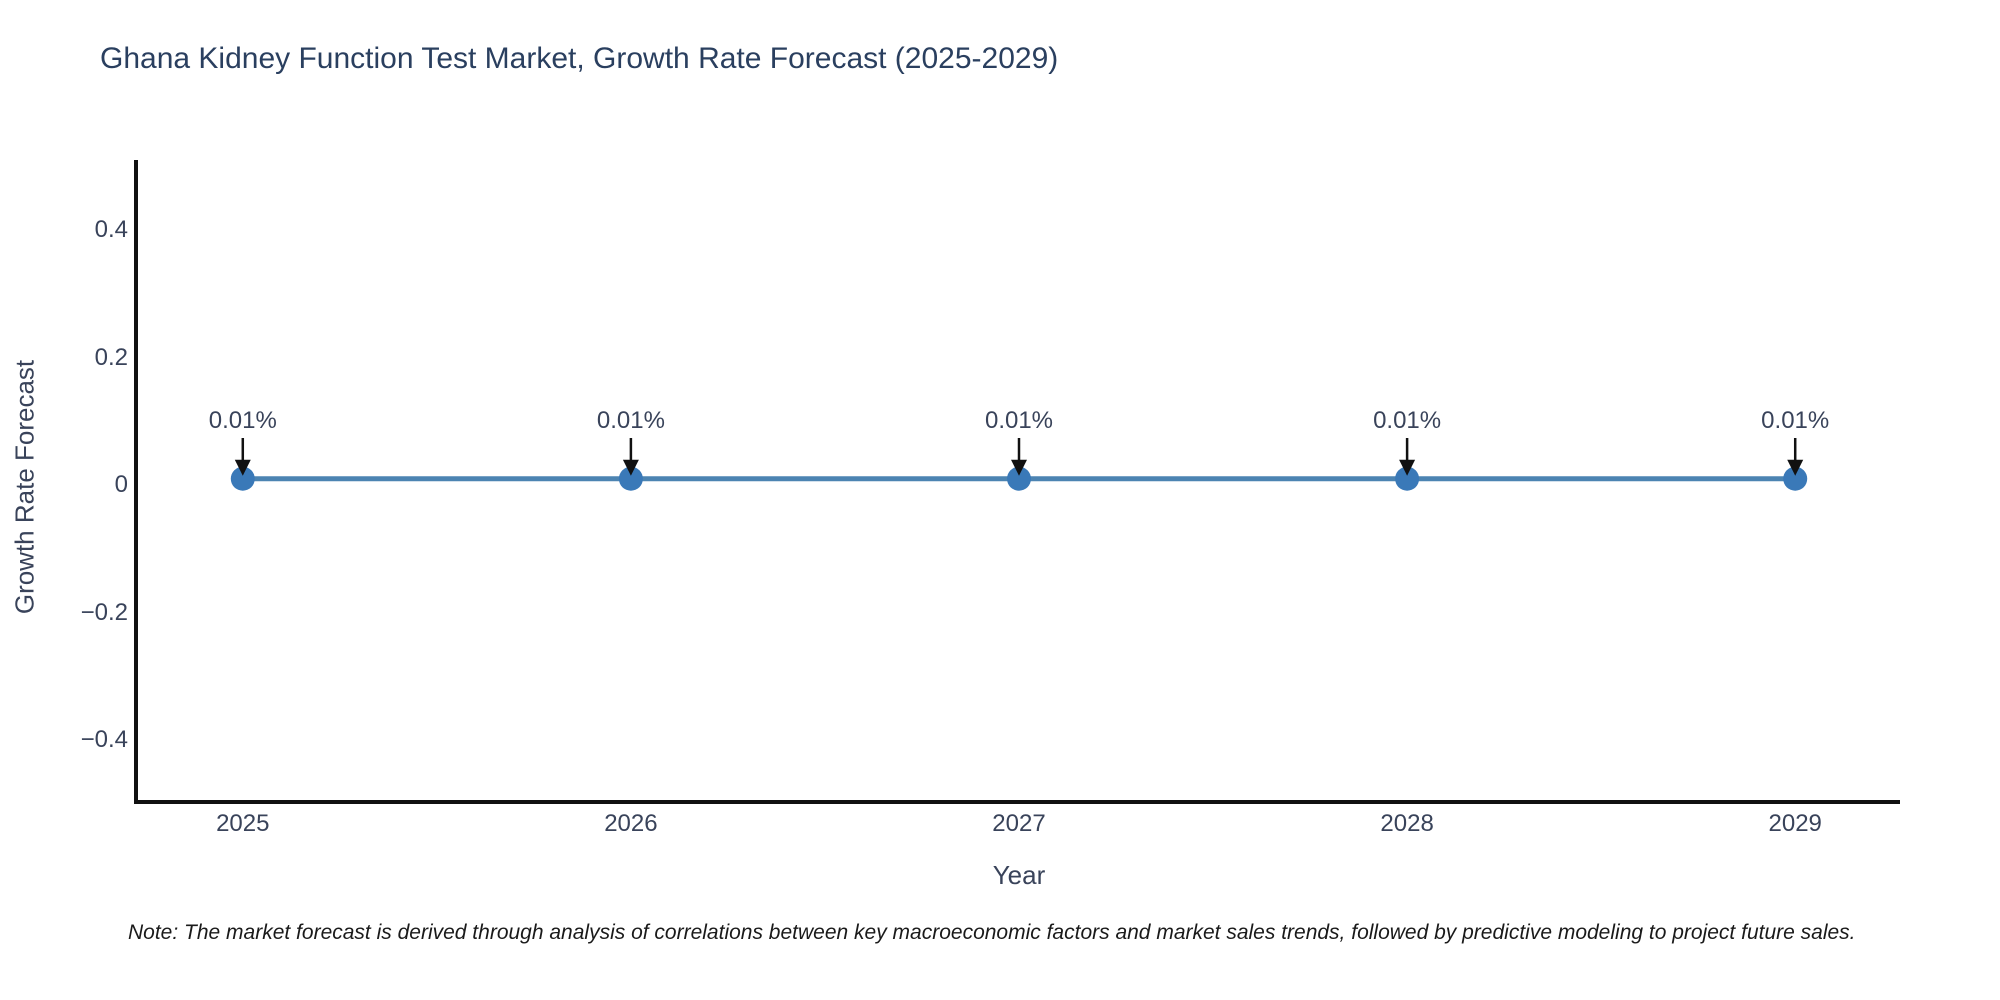  I want to click on y-tick-label: −0.4, so click(104, 740).